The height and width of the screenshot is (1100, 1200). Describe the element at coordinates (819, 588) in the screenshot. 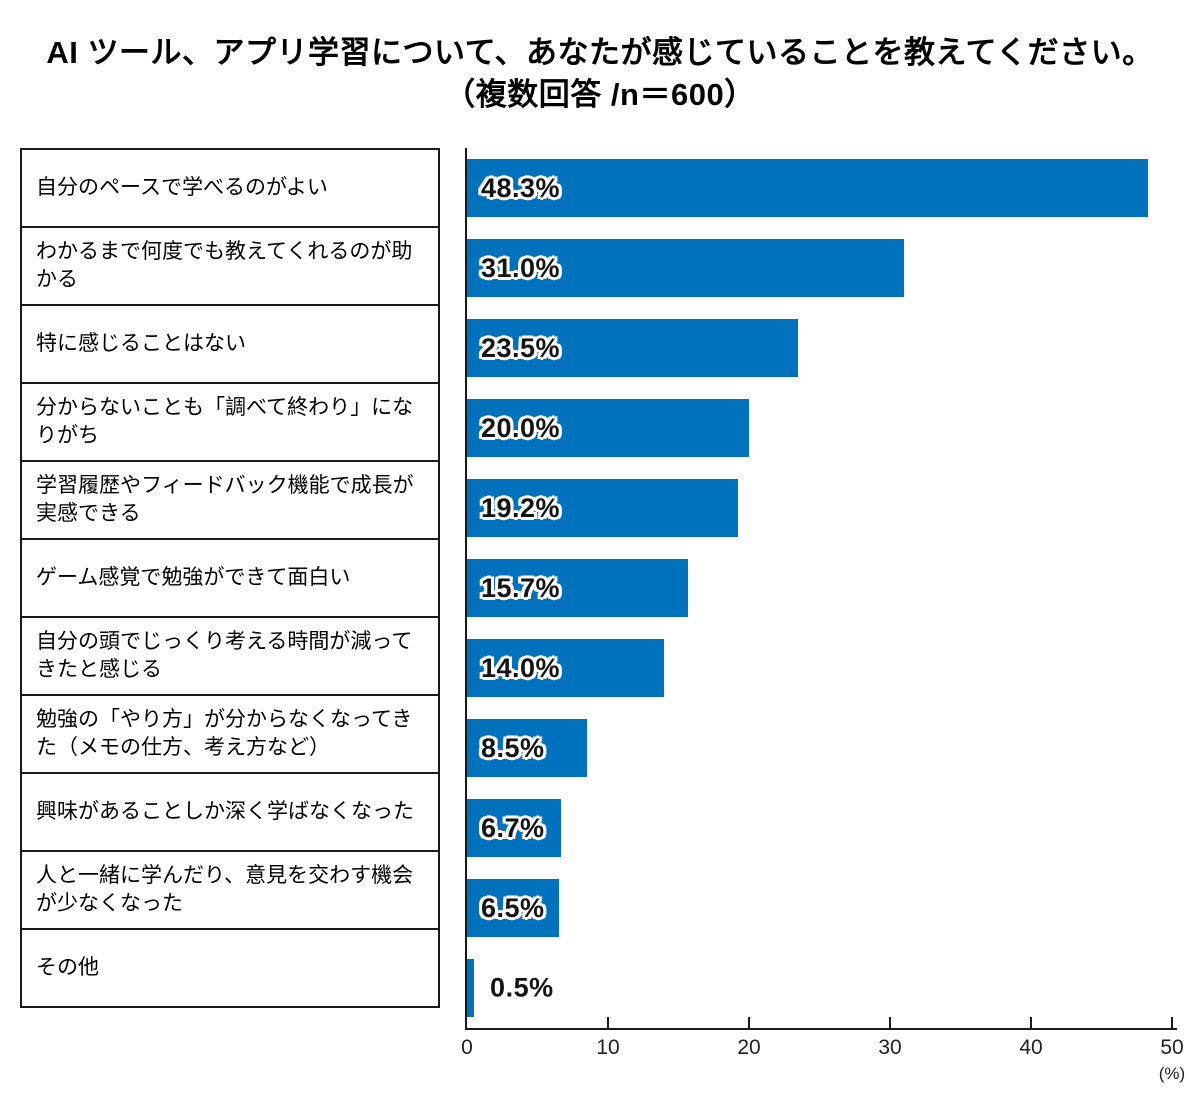

I see `bar-row: 15.7%` at that location.